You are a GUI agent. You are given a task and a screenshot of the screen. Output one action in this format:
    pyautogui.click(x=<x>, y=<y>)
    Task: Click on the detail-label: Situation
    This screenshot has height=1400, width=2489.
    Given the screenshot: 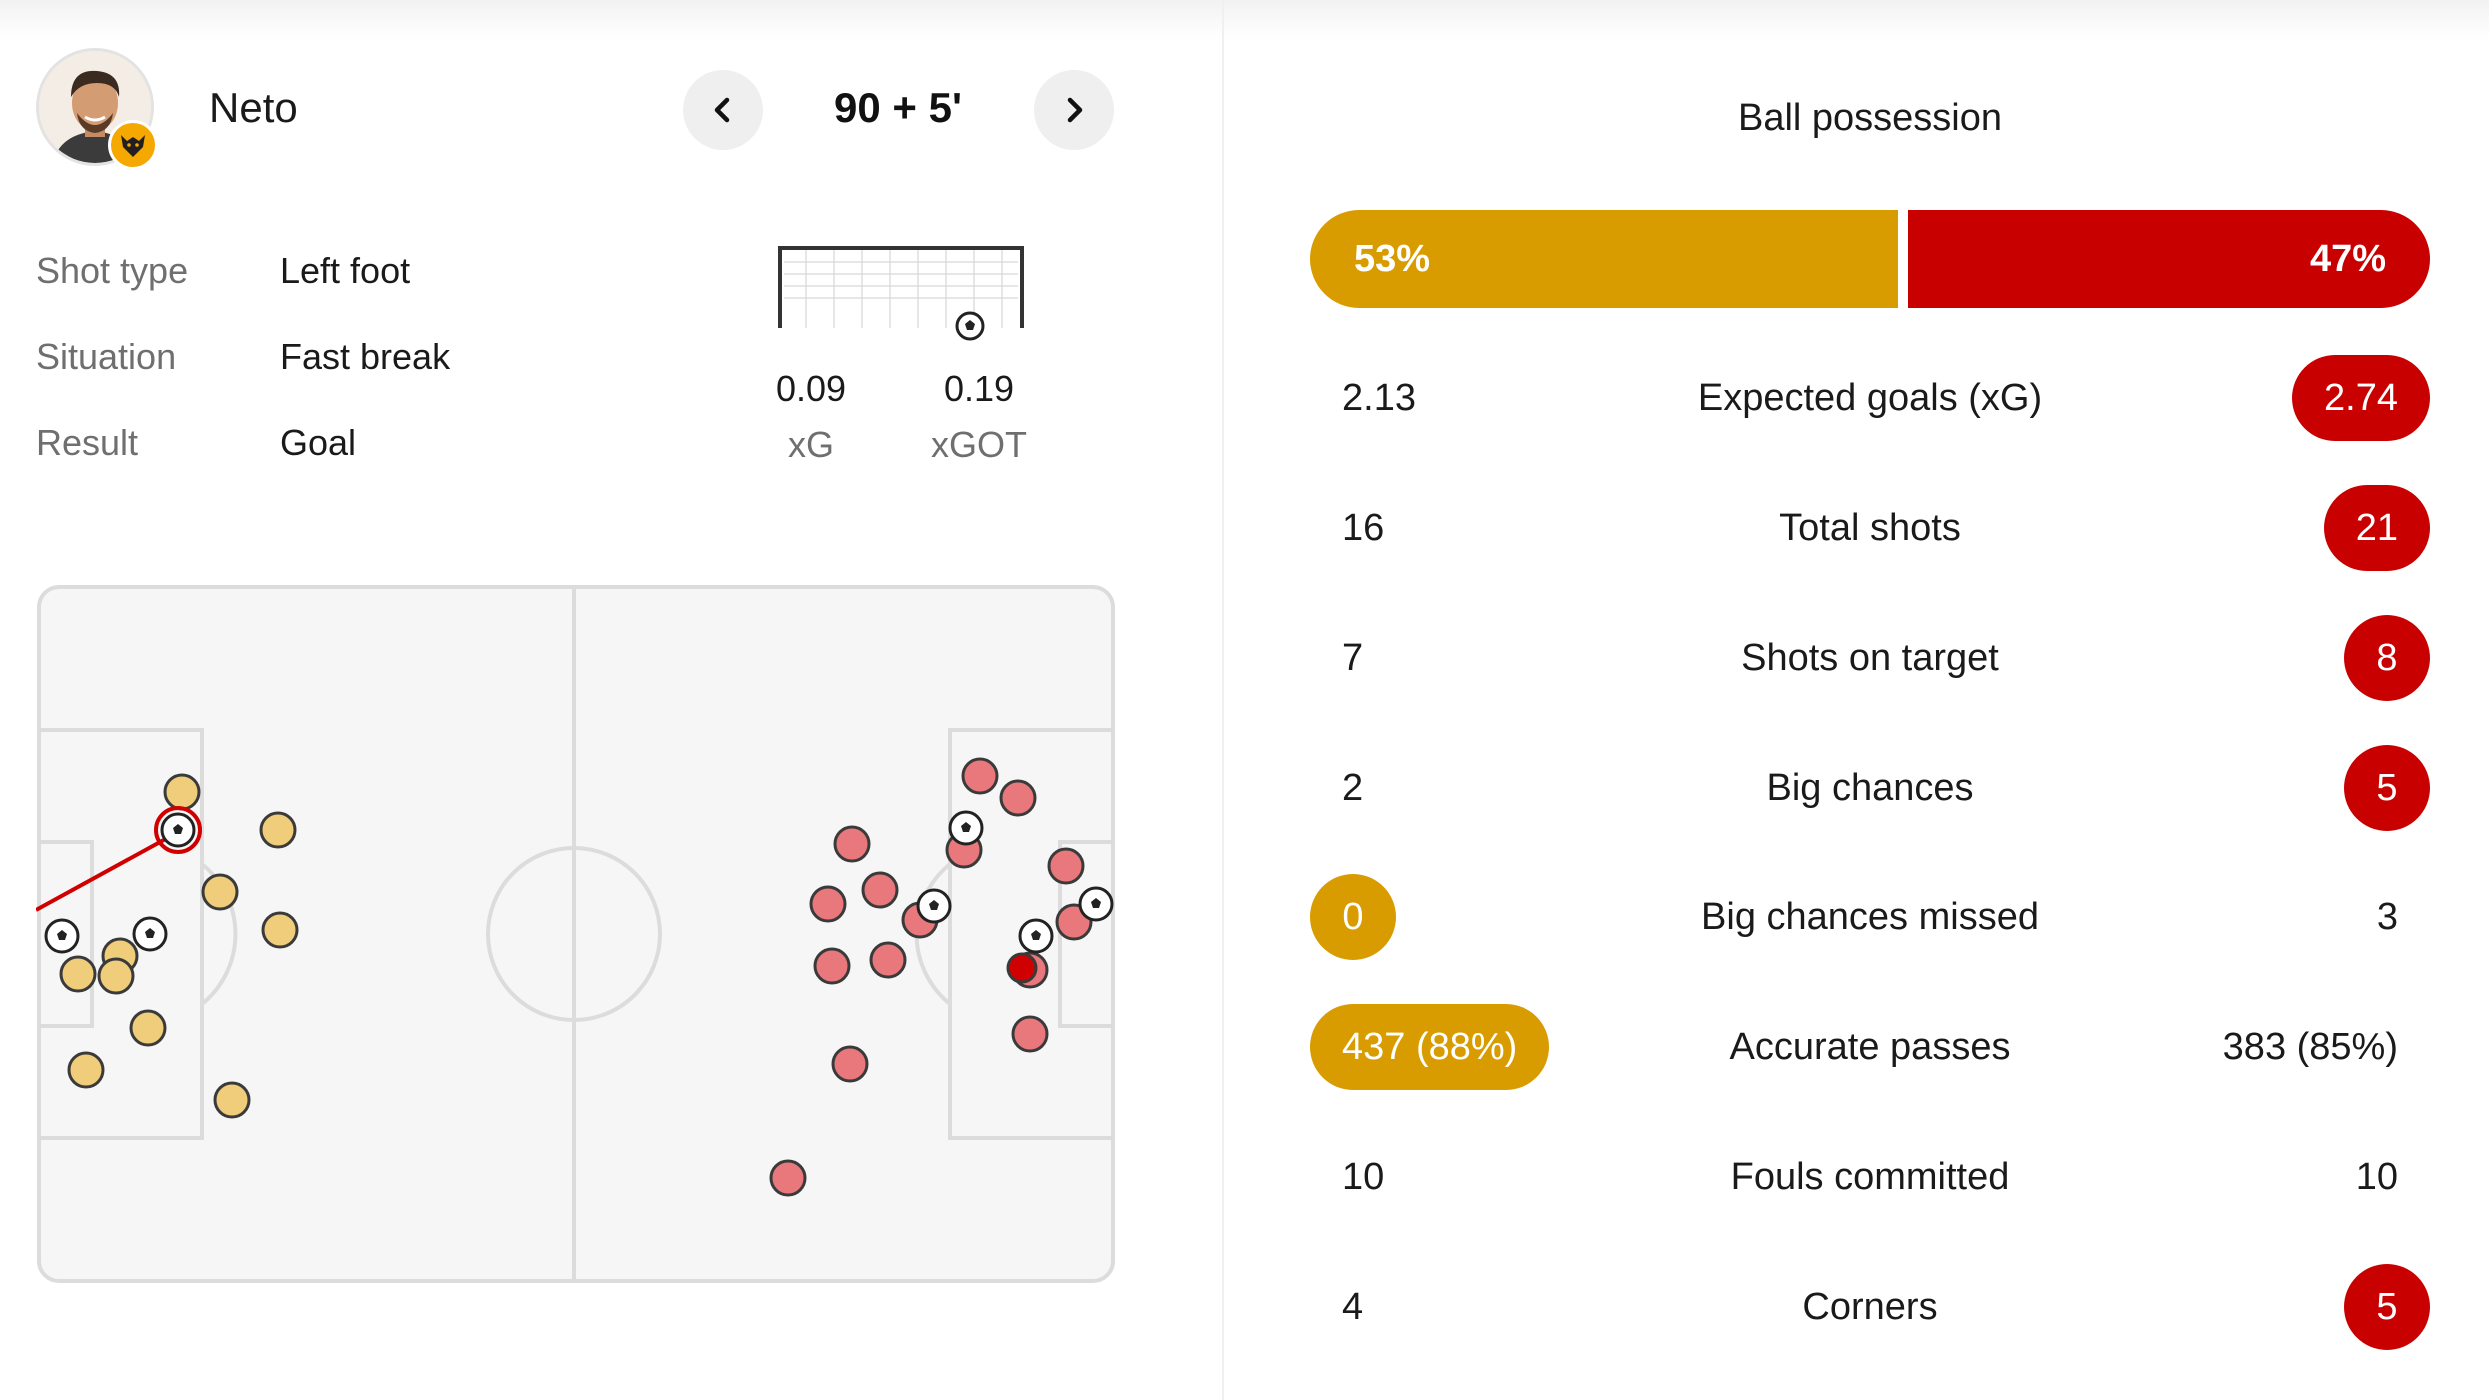 What is the action you would take?
    pyautogui.click(x=106, y=356)
    